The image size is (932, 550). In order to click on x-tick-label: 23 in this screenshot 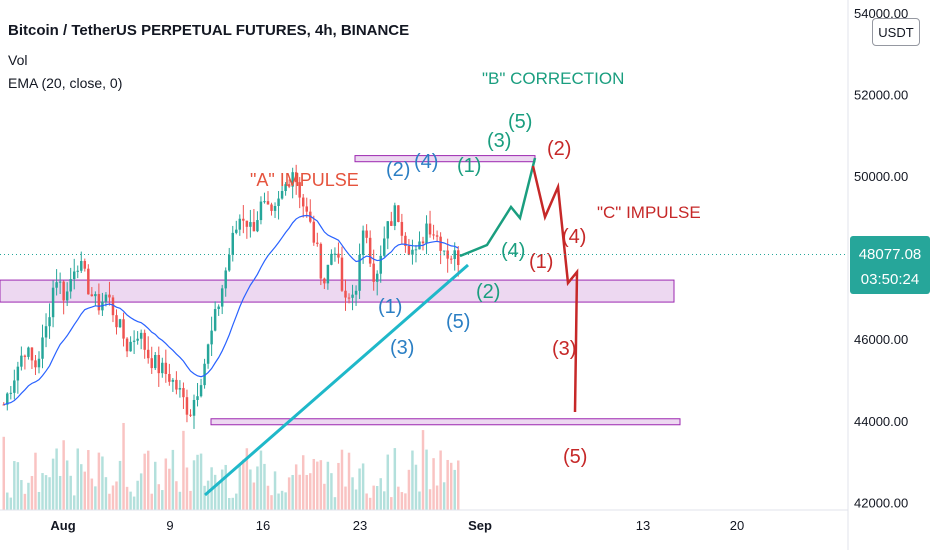, I will do `click(360, 525)`.